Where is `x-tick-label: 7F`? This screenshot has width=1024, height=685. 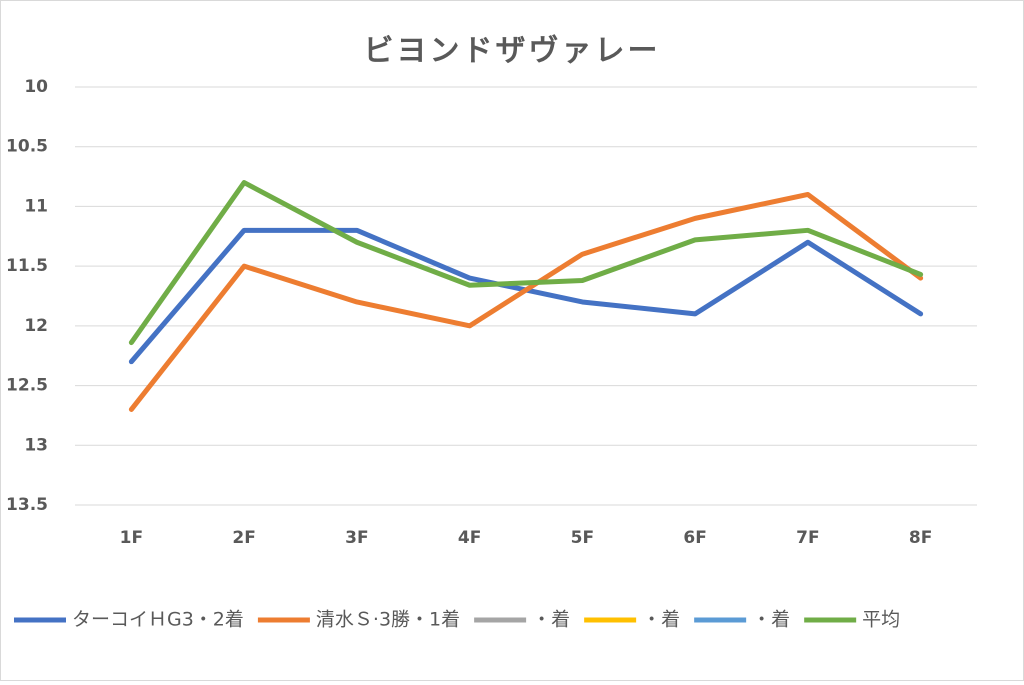
x-tick-label: 7F is located at coordinates (807, 538).